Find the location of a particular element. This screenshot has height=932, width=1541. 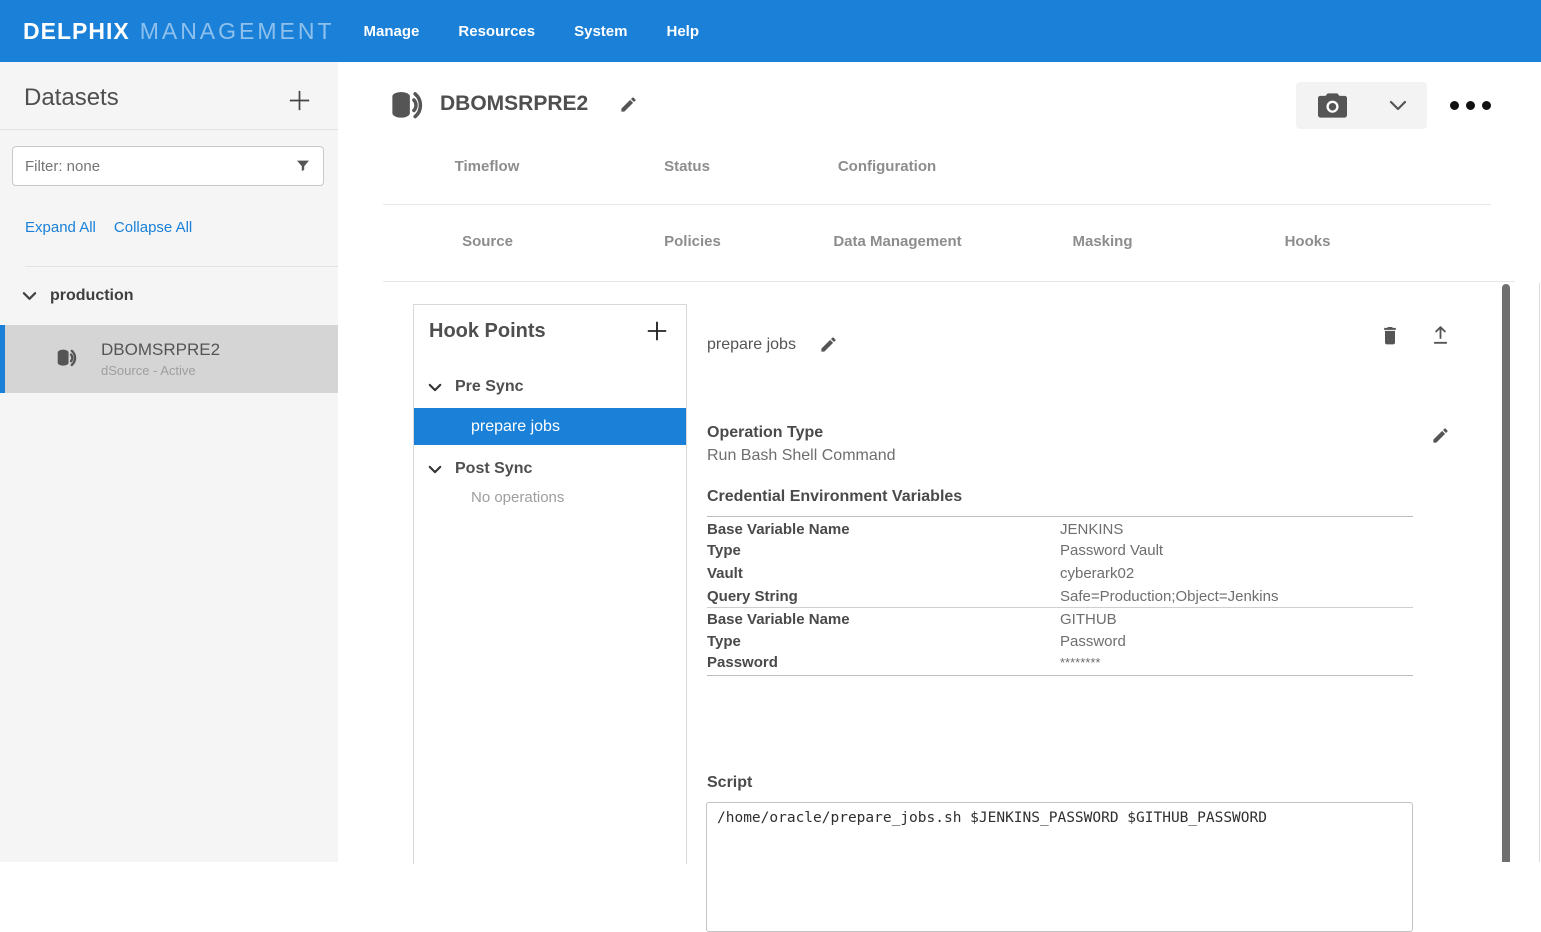

cred-label: Query String is located at coordinates (752, 596).